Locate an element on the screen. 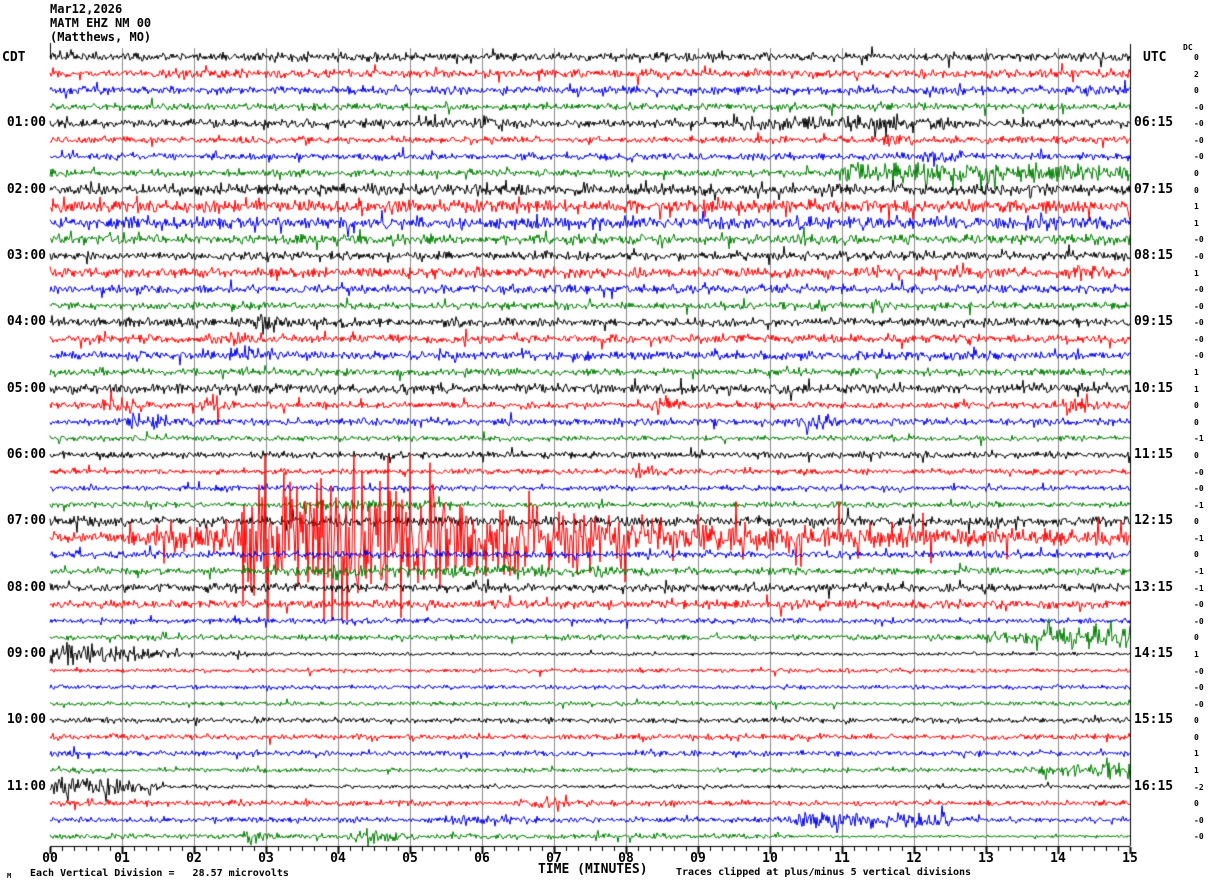  x-tick-label: 02 is located at coordinates (194, 858).